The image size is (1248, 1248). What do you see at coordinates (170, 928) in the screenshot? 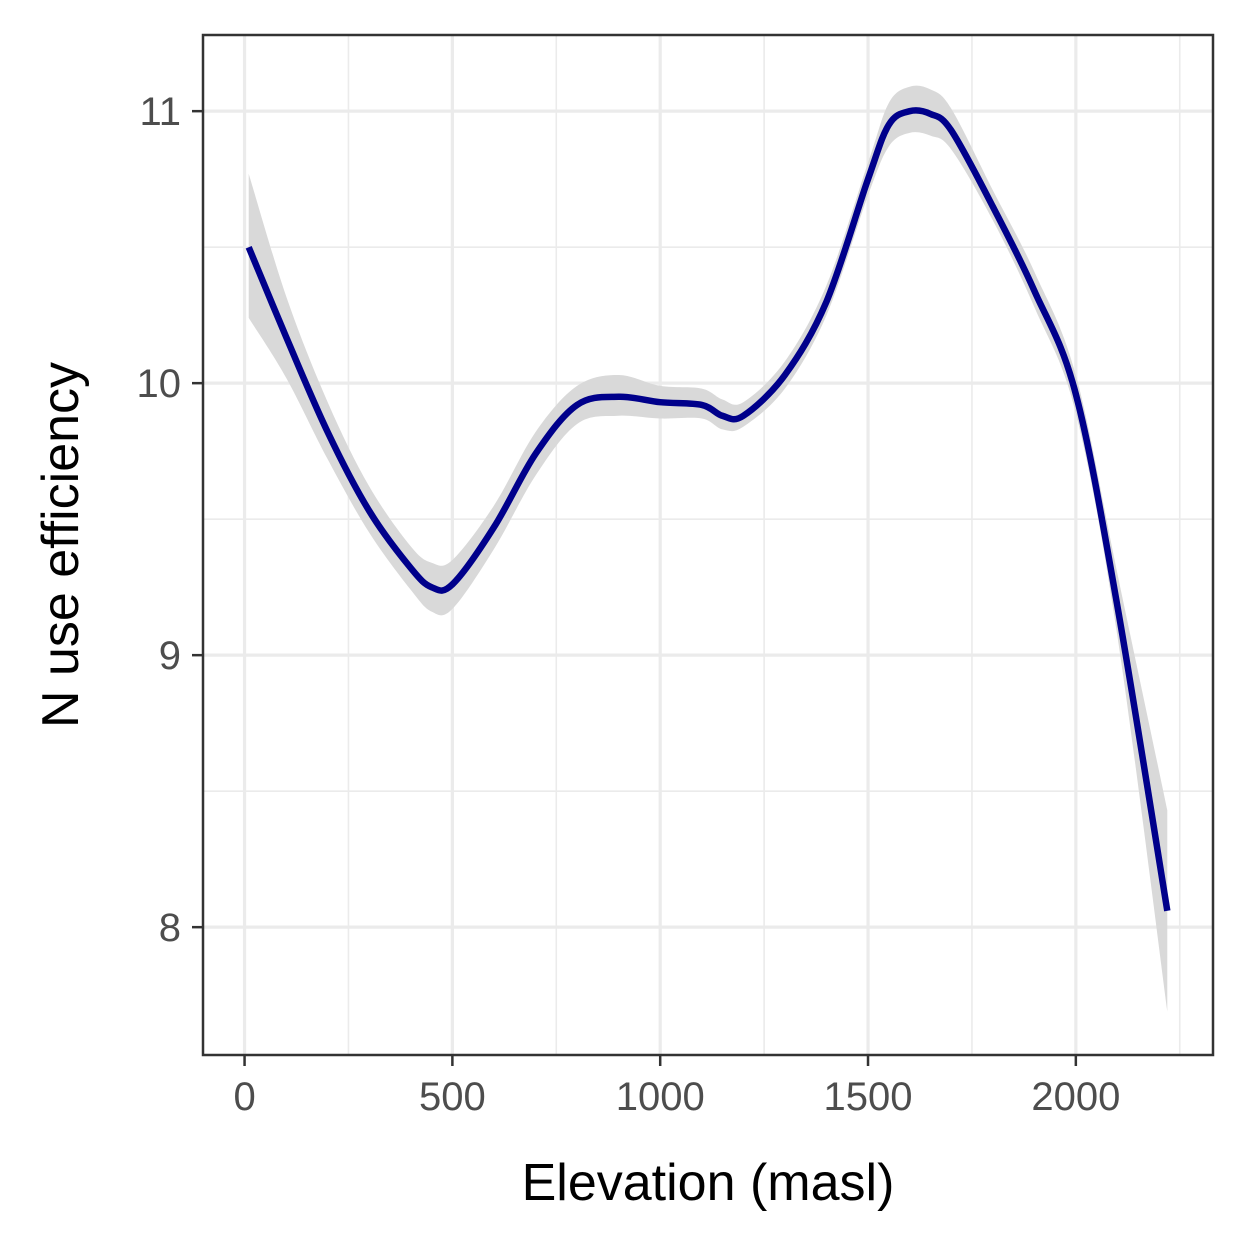
I see `y-tick-label: 8` at bounding box center [170, 928].